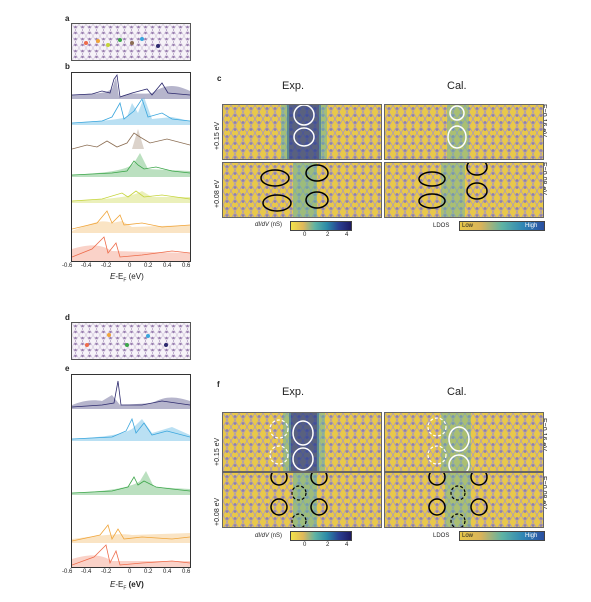  I want to click on row-label-exp-bottom-f: +0.08 eV, so click(217, 511).